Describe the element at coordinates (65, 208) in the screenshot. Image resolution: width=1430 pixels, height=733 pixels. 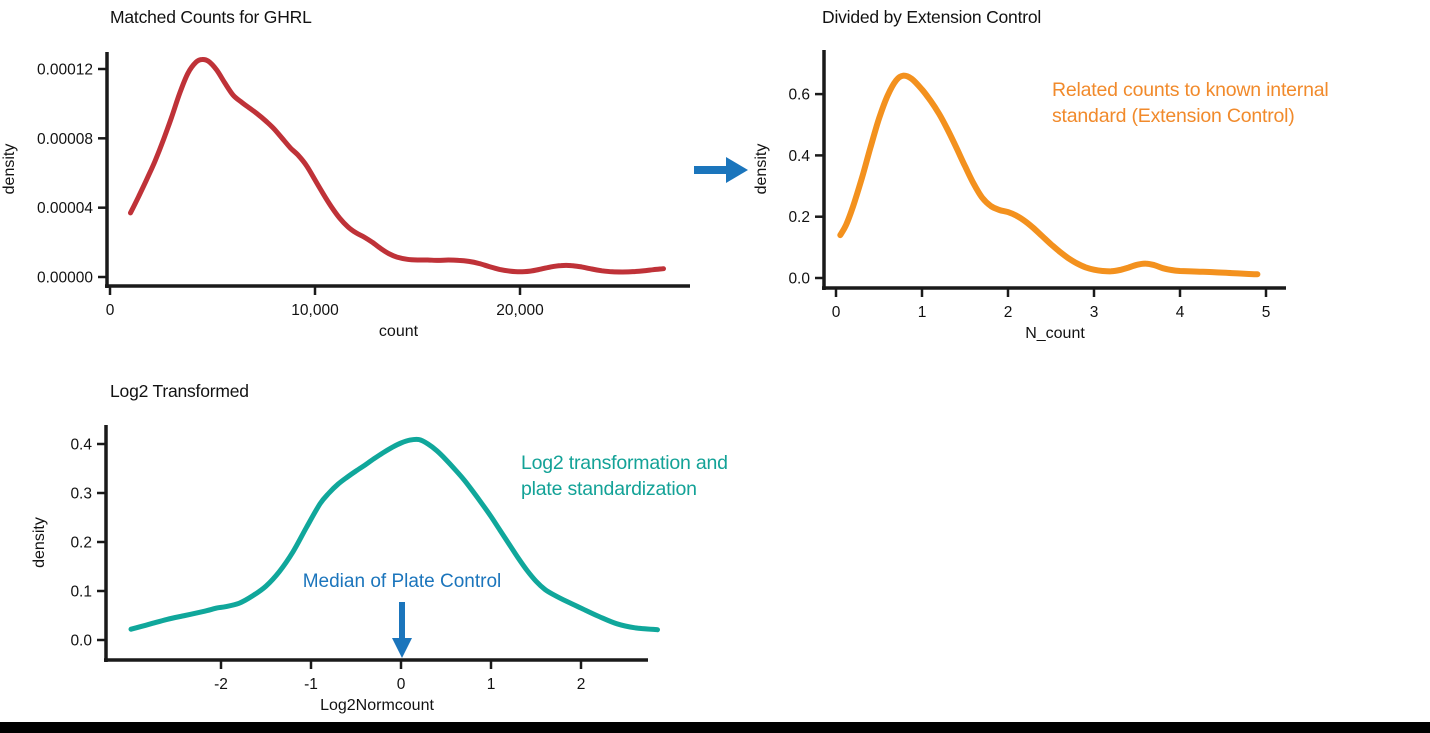
I see `y-tick-label: 0.00004` at that location.